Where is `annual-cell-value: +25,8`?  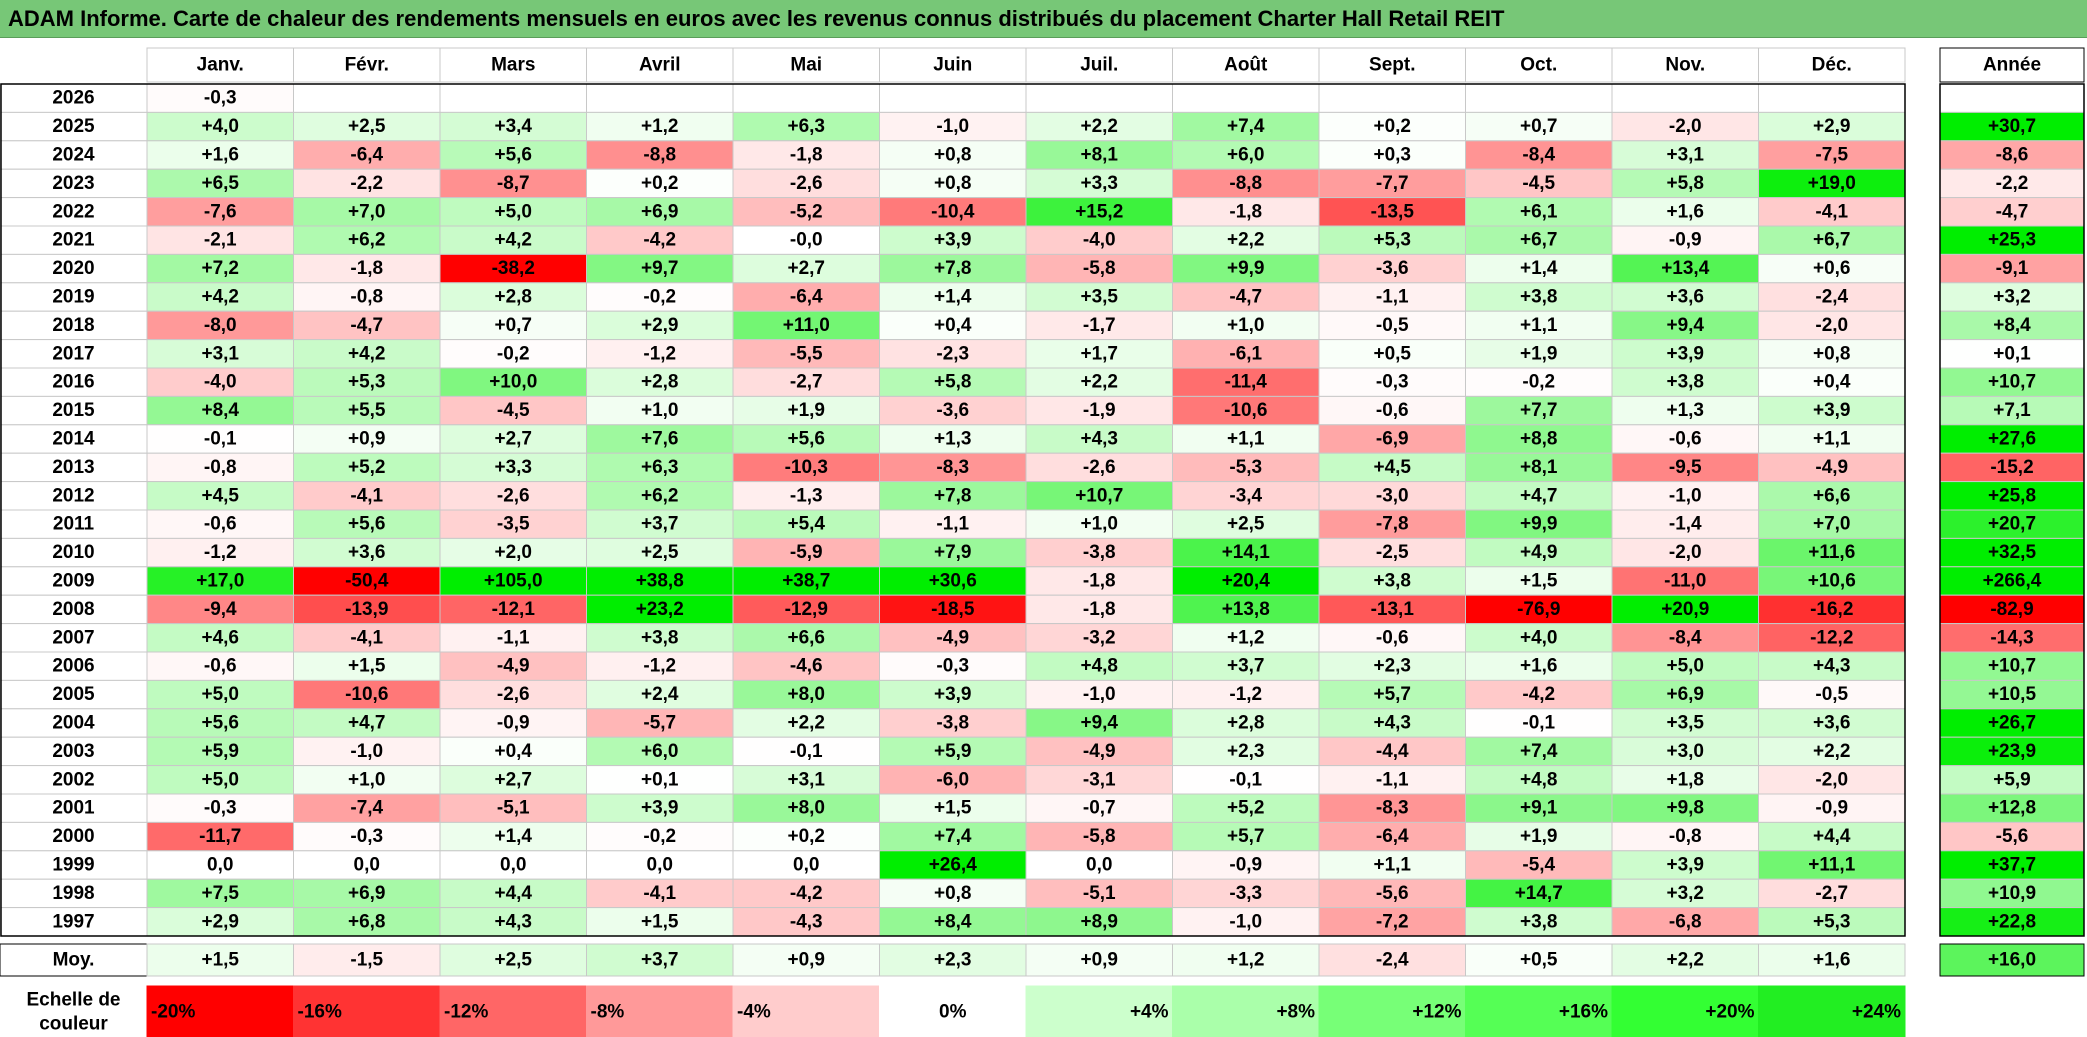 annual-cell-value: +25,8 is located at coordinates (2012, 495).